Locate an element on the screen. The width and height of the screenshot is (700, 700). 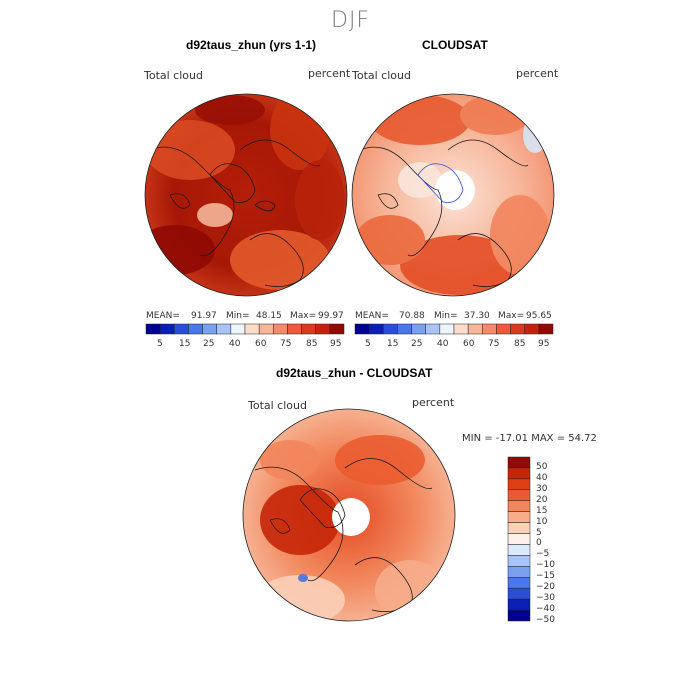
colorbar-diff-tick: −40 is located at coordinates (545, 609).